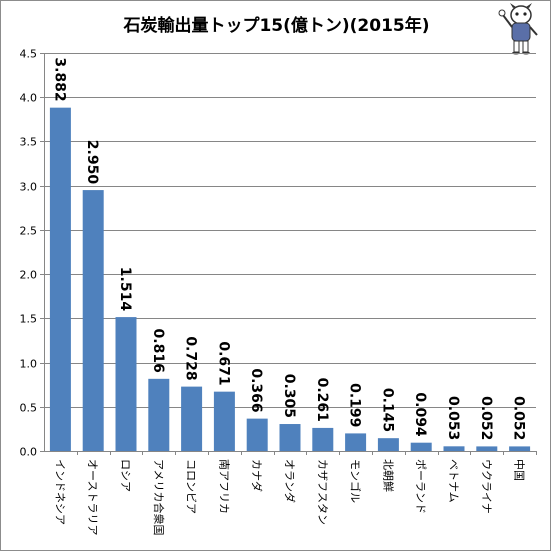 The image size is (551, 552). What do you see at coordinates (355, 405) in the screenshot?
I see `data-label: 0.199` at bounding box center [355, 405].